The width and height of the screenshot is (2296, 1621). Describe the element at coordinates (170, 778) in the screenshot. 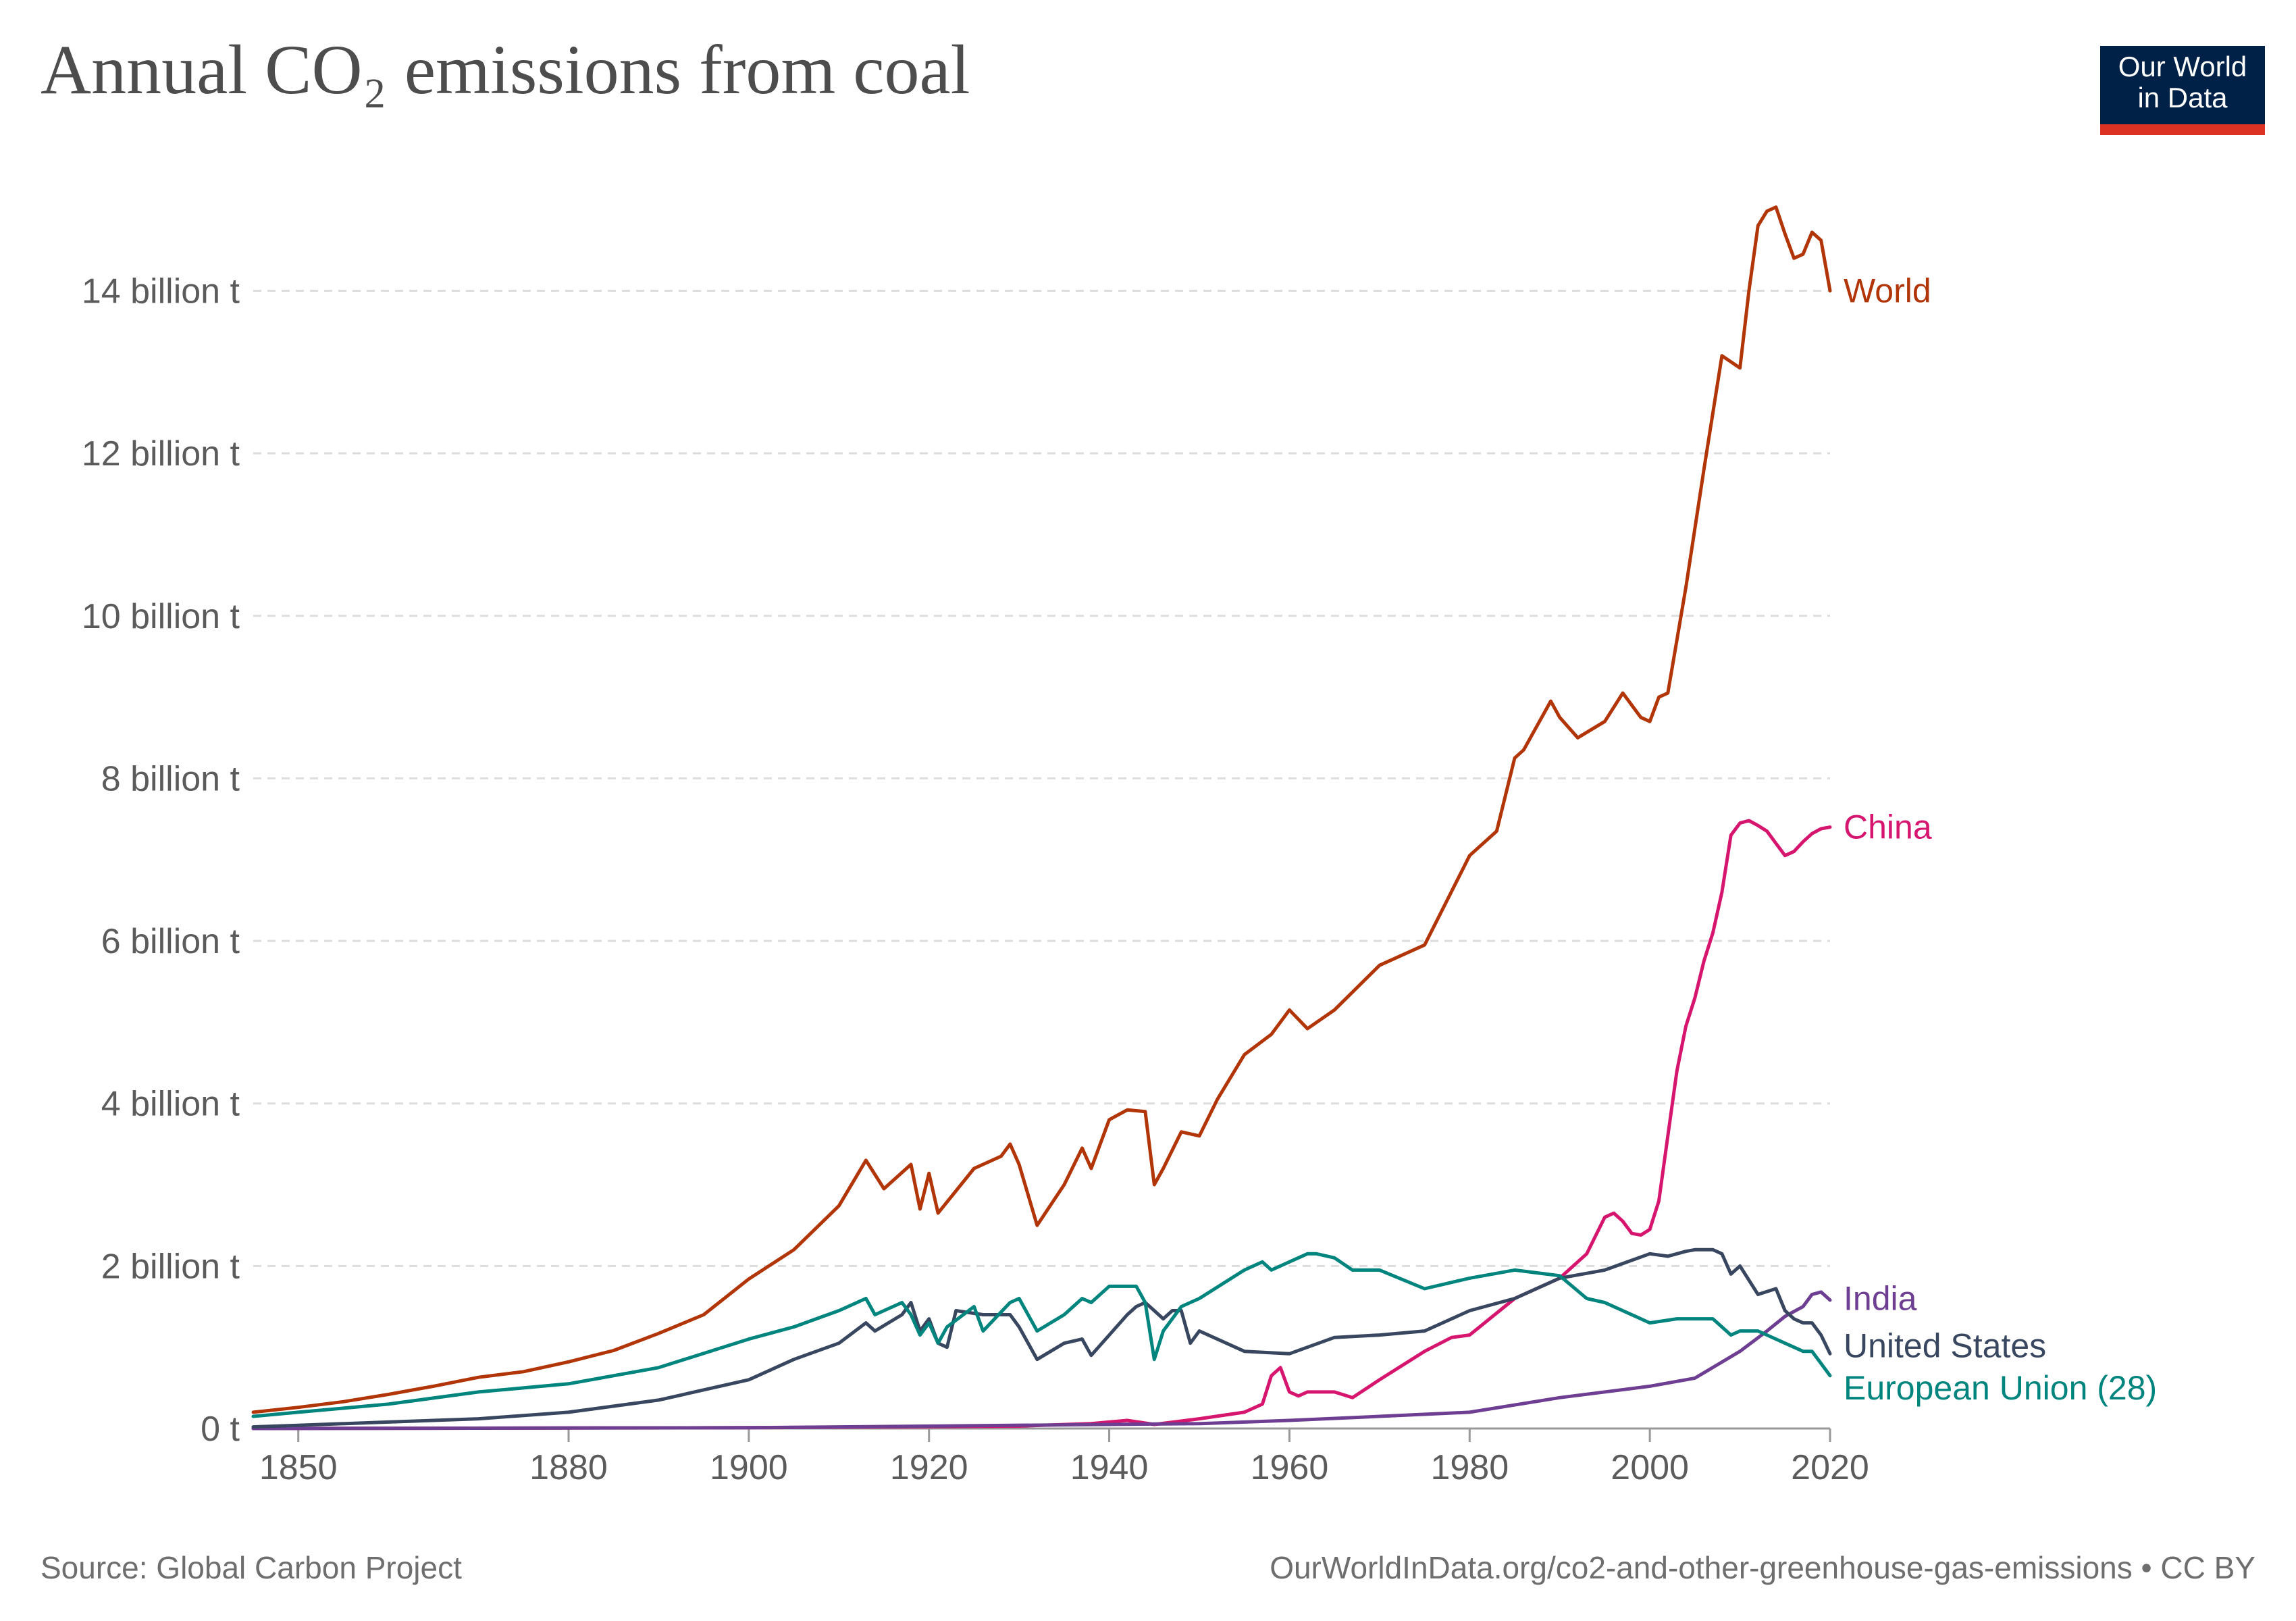

I see `y-tick-label: 8 billion t` at that location.